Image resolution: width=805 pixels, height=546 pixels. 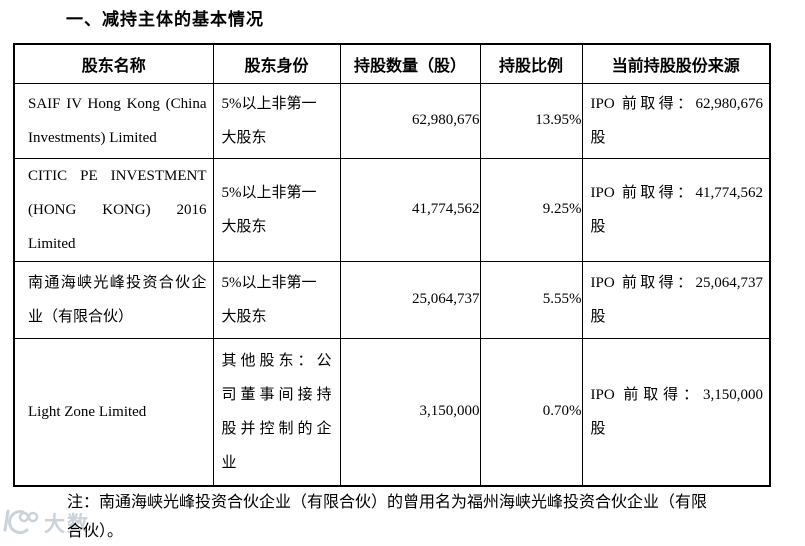 I want to click on cell-identity: 其他股东：公 司董事间接持 股并控制的企 业, so click(x=276, y=412).